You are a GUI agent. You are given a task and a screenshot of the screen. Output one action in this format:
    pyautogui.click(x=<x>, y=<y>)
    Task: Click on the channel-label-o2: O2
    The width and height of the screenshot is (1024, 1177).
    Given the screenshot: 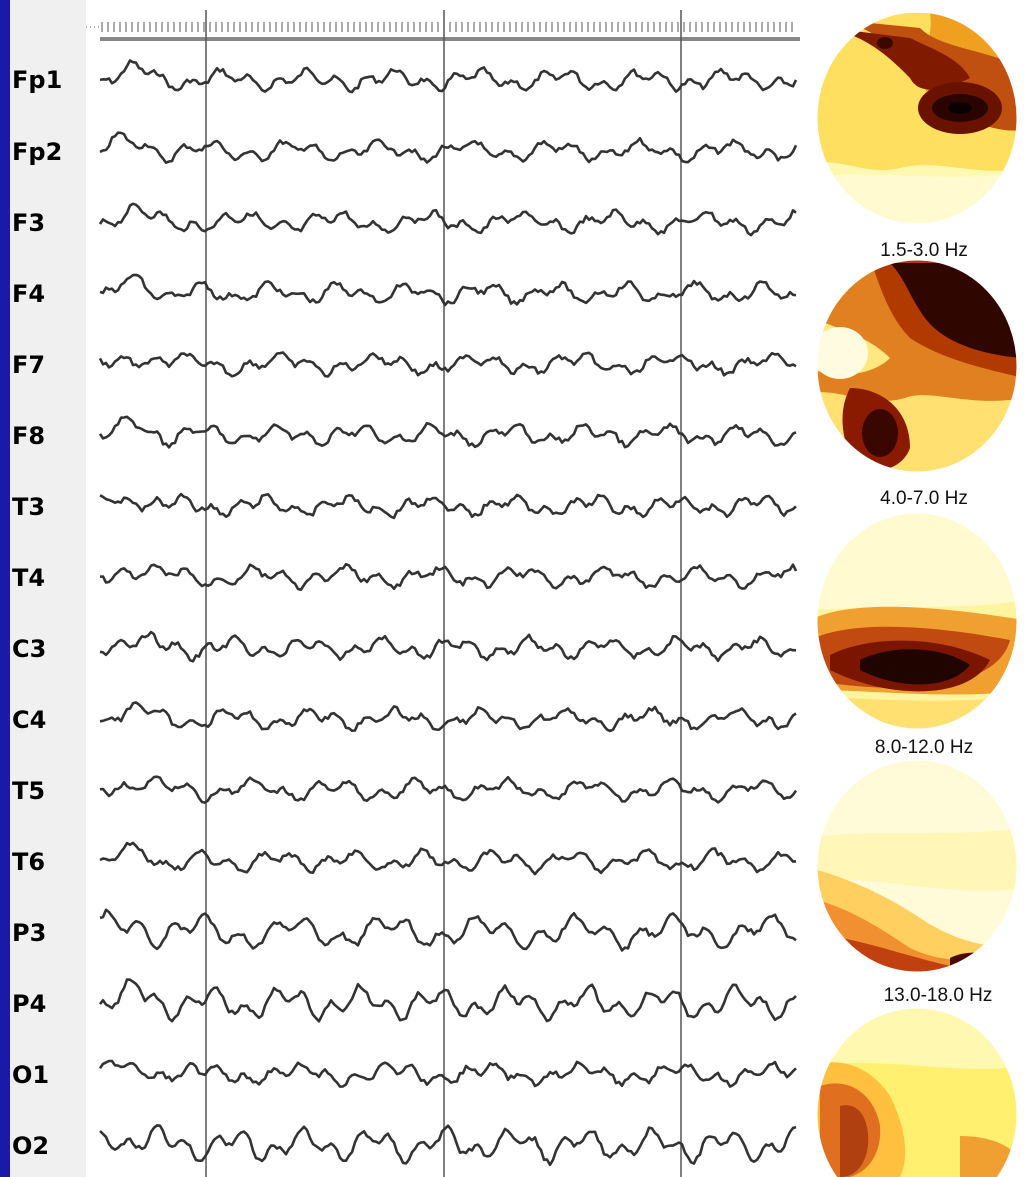 What is the action you would take?
    pyautogui.click(x=31, y=1146)
    